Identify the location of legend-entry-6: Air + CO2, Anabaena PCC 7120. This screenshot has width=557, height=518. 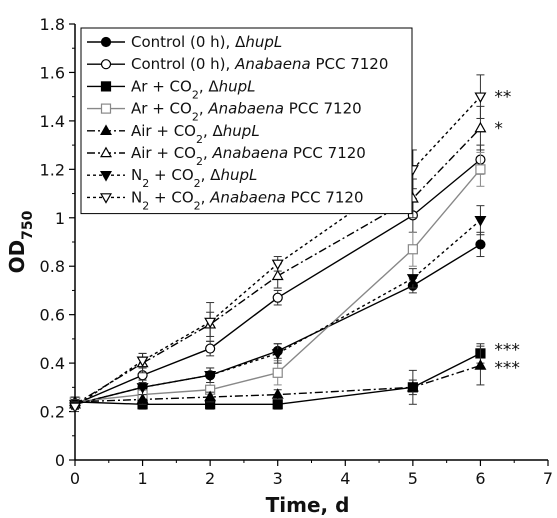
(226, 156).